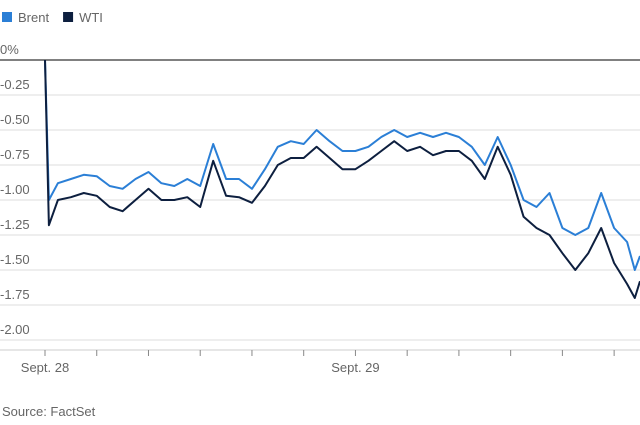 This screenshot has width=640, height=425. I want to click on y-tick-label: -1.50, so click(15, 259).